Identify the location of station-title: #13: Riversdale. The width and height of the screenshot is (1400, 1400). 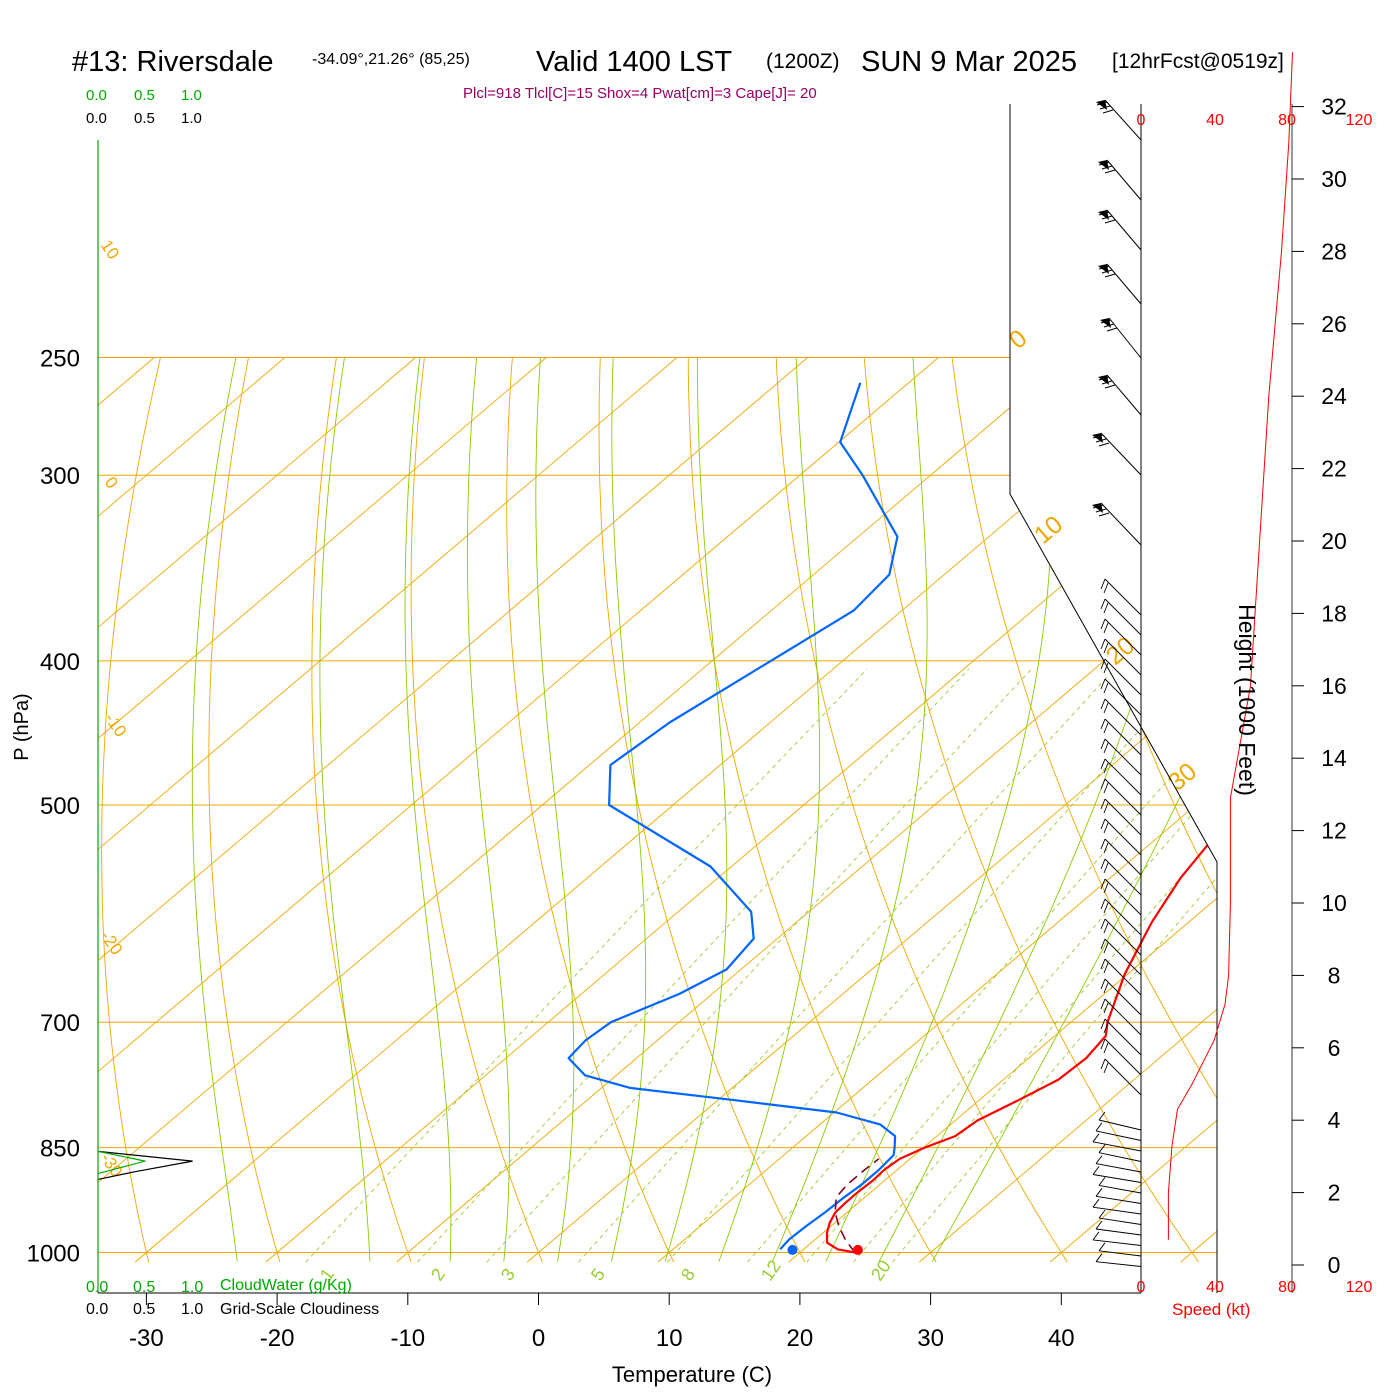
(173, 62).